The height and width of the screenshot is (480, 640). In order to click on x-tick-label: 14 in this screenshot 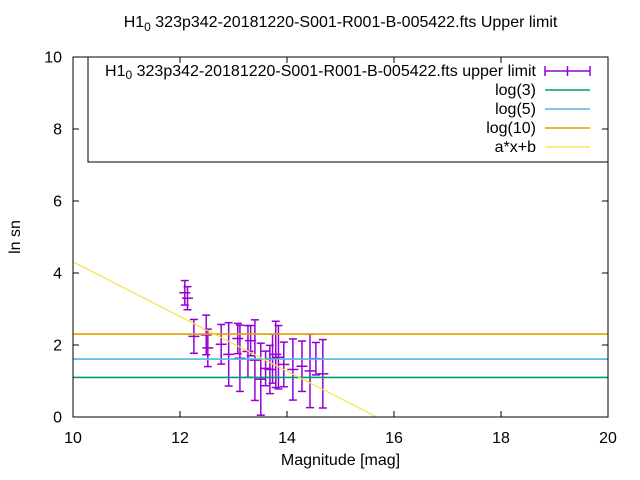, I will do `click(287, 438)`.